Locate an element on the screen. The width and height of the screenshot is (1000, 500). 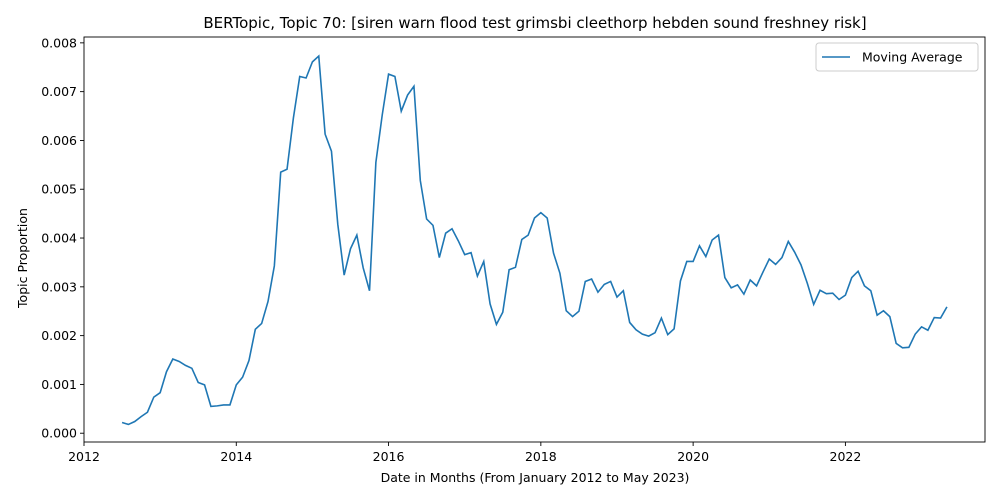
x-tick-label: 2022 is located at coordinates (846, 456).